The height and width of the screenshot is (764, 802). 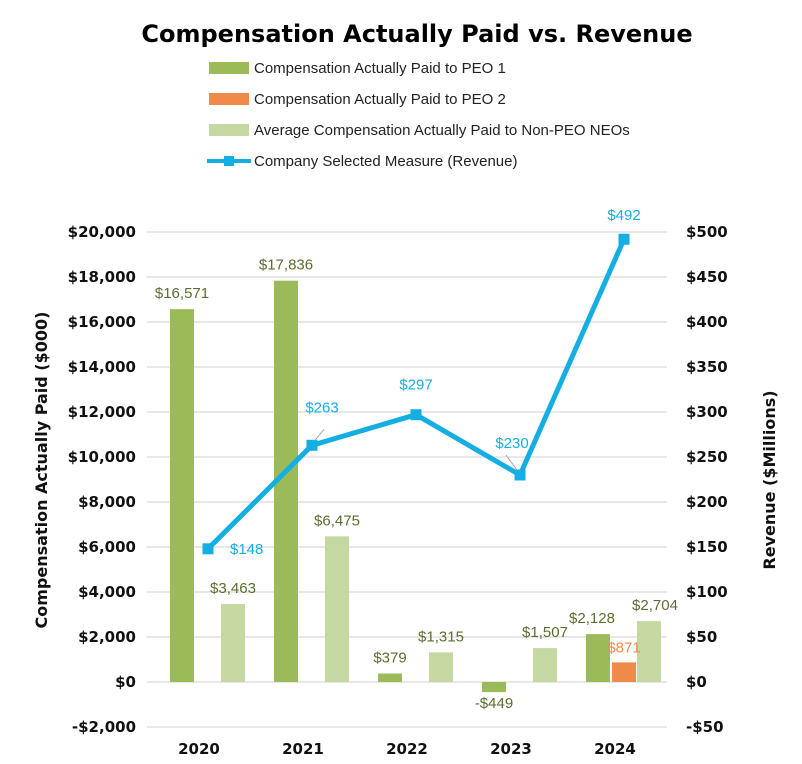 What do you see at coordinates (707, 412) in the screenshot?
I see `y2-tick-label: $300` at bounding box center [707, 412].